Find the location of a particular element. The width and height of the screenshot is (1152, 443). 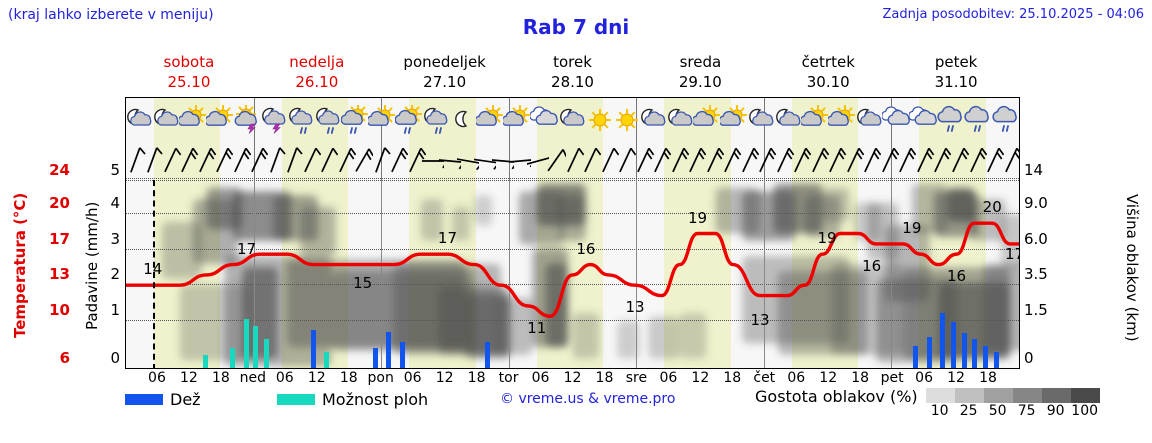

weather-icon-sun-cloud-thunder is located at coordinates (247, 120).